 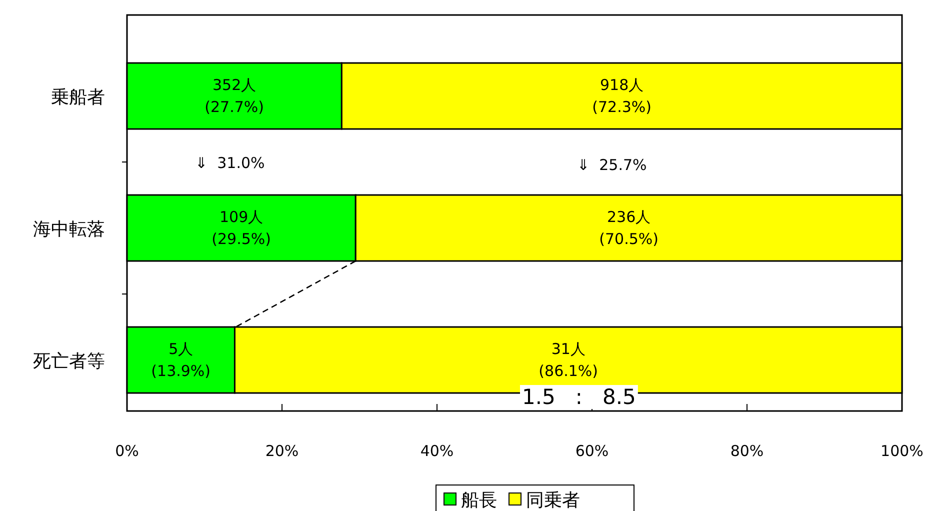 I want to click on x-tick-label: 0%, so click(x=127, y=451).